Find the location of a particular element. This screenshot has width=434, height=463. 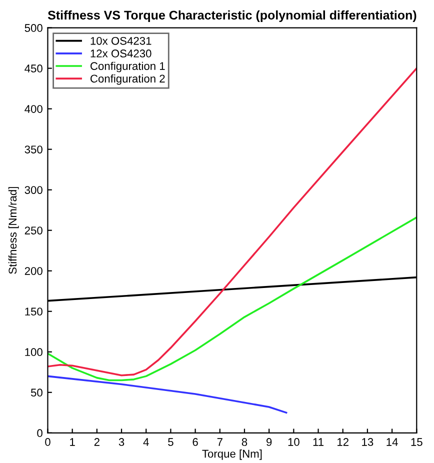

y-tick-label: 250 is located at coordinates (33, 230).